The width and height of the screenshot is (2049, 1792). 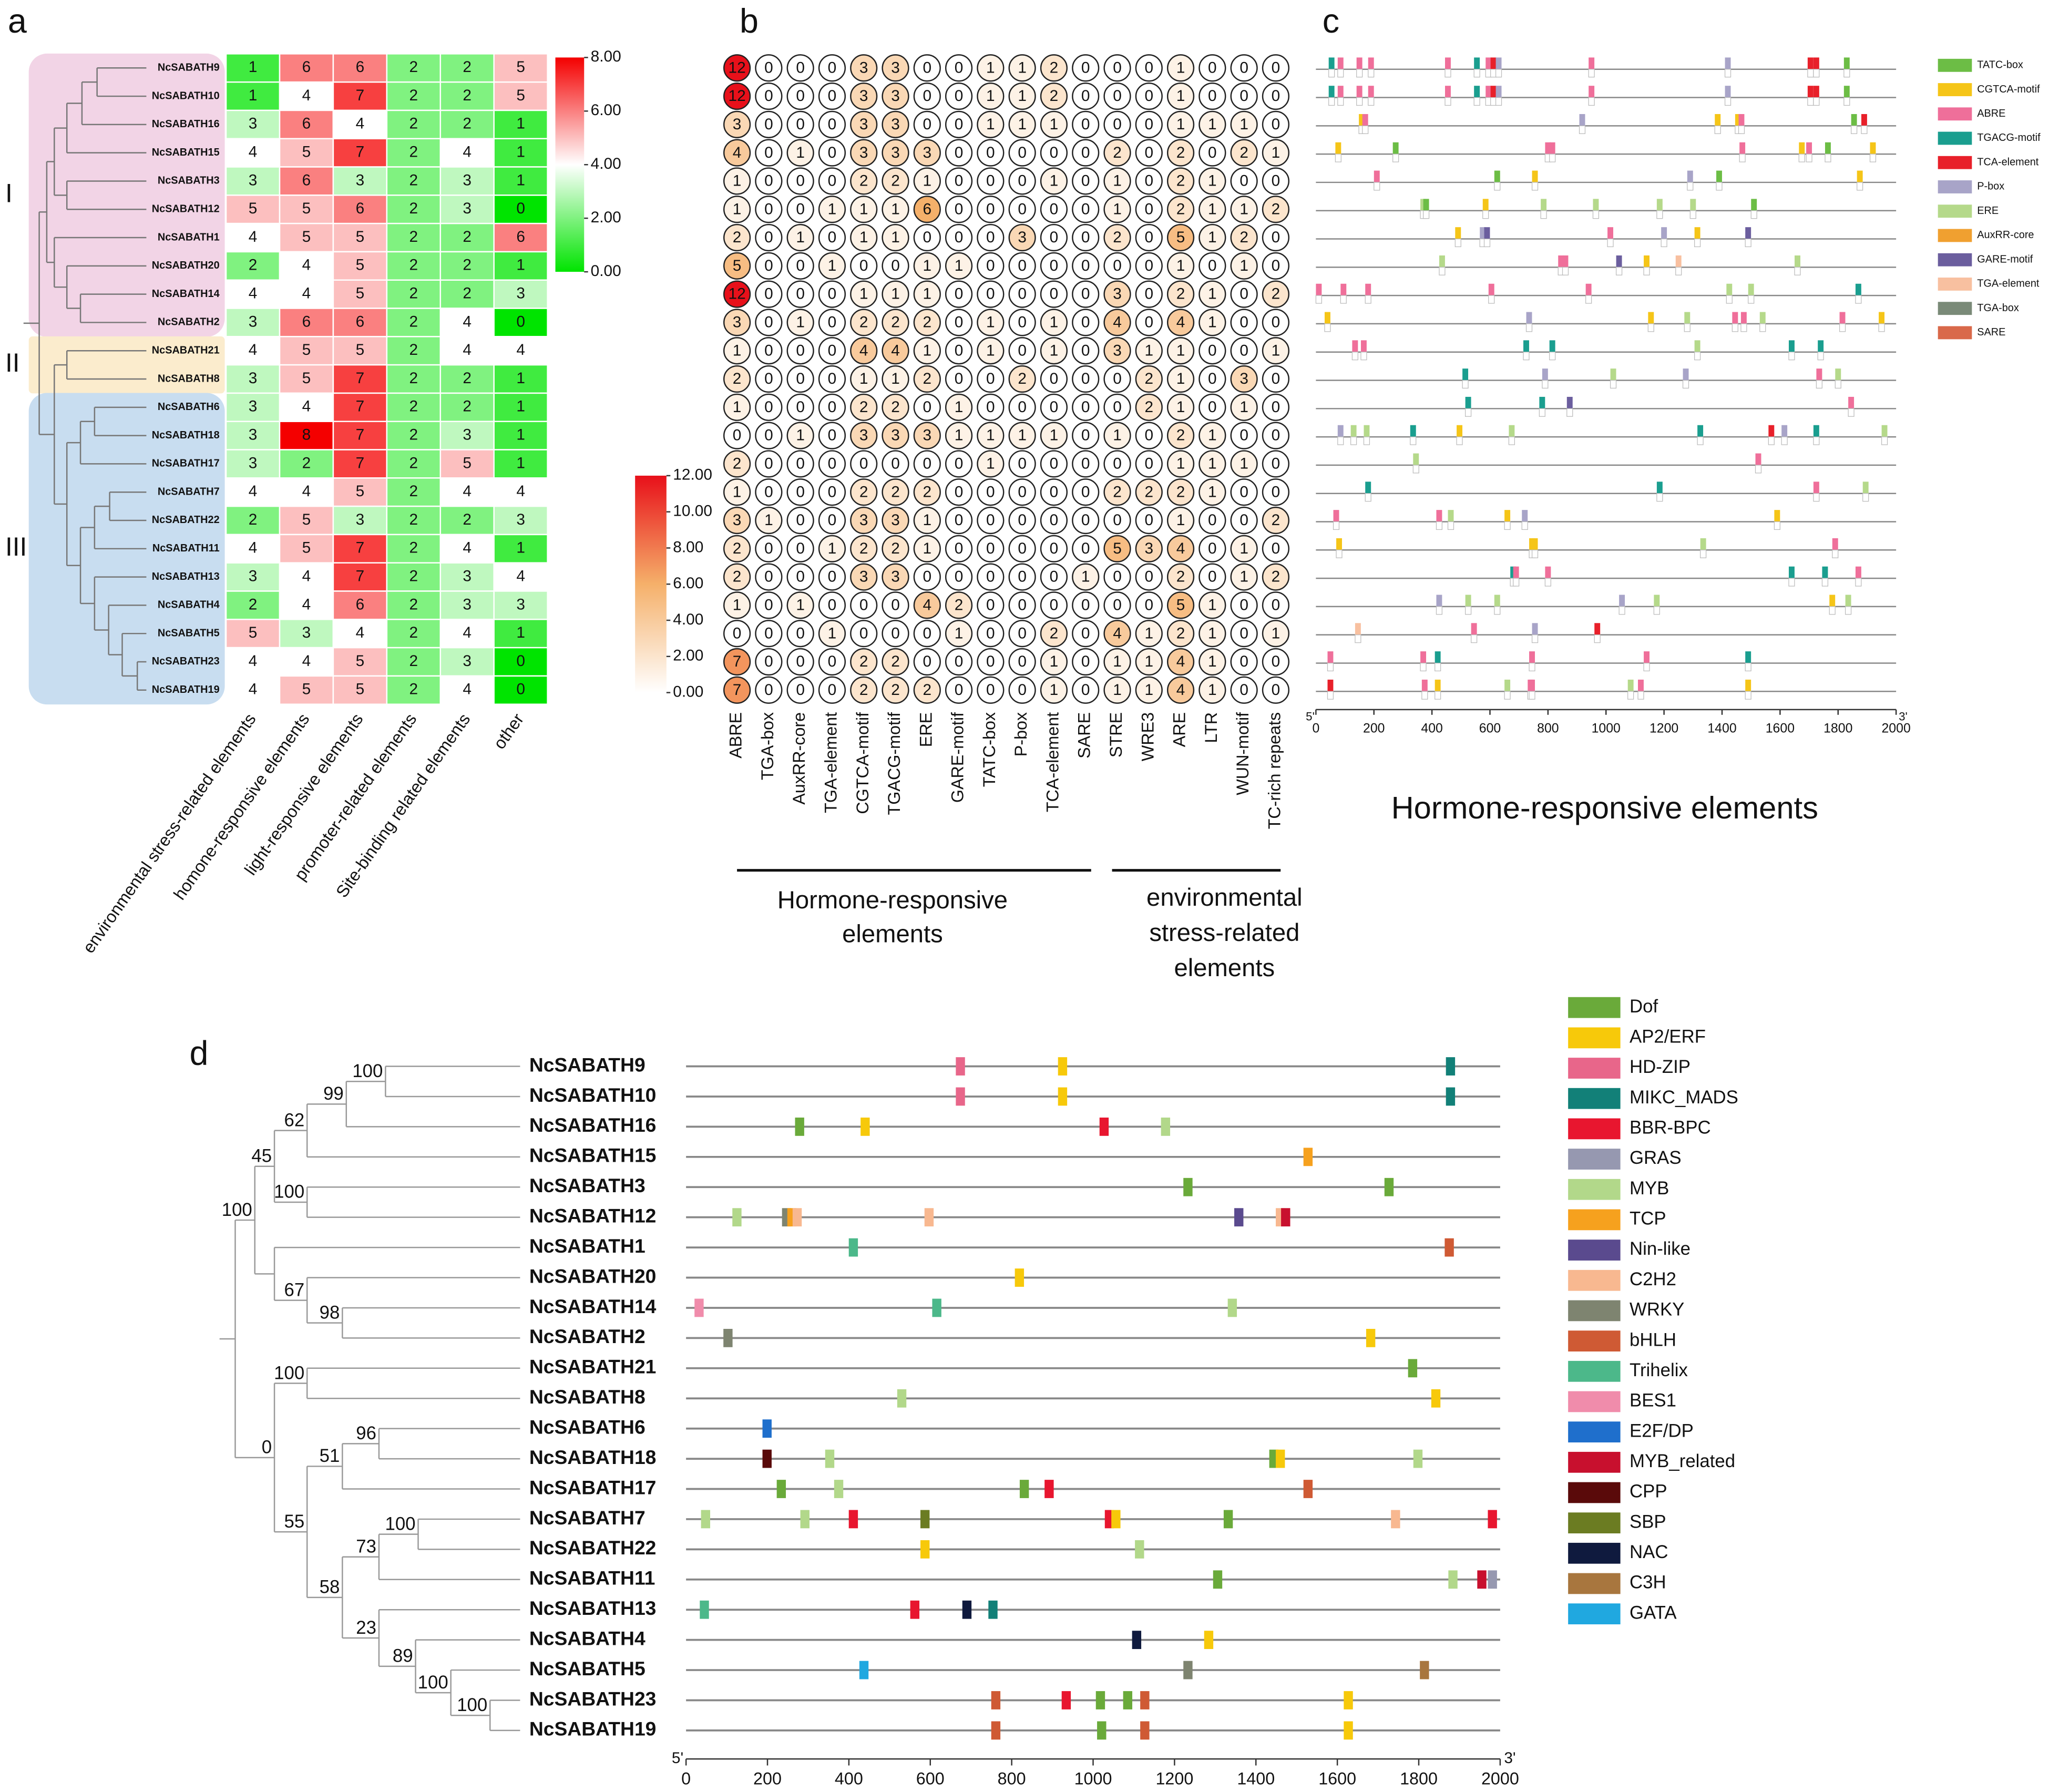 I want to click on colorbar-tick-label: 2.00, so click(x=606, y=217).